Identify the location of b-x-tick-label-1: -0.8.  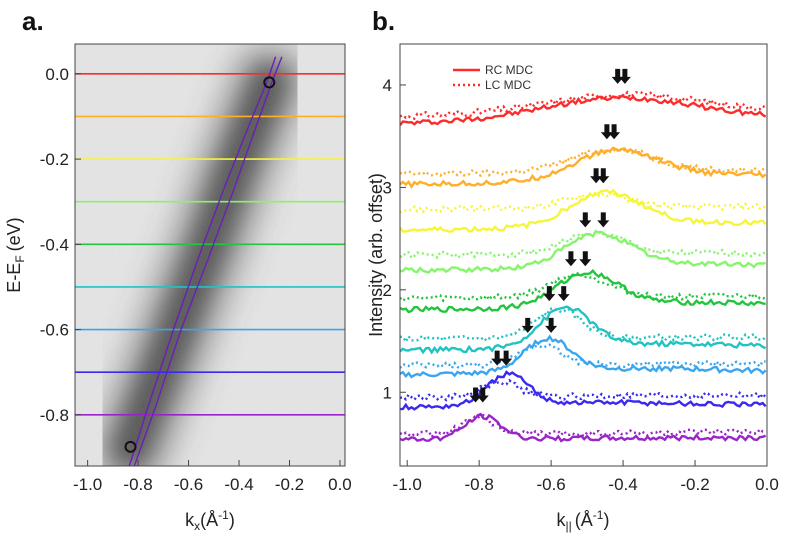
(479, 484).